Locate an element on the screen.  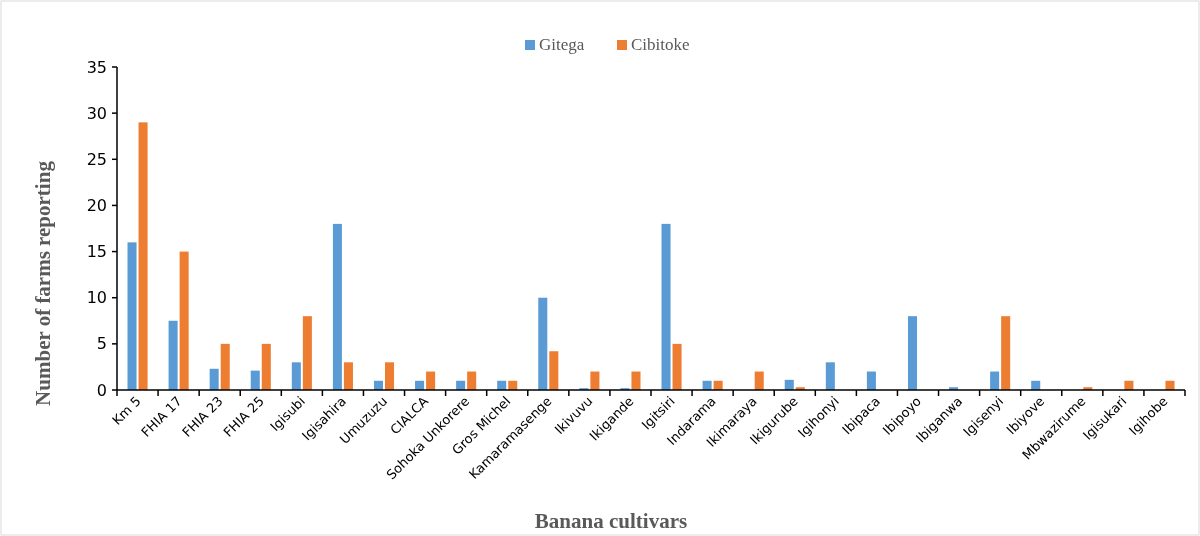
legend-label: Gitega is located at coordinates (562, 44).